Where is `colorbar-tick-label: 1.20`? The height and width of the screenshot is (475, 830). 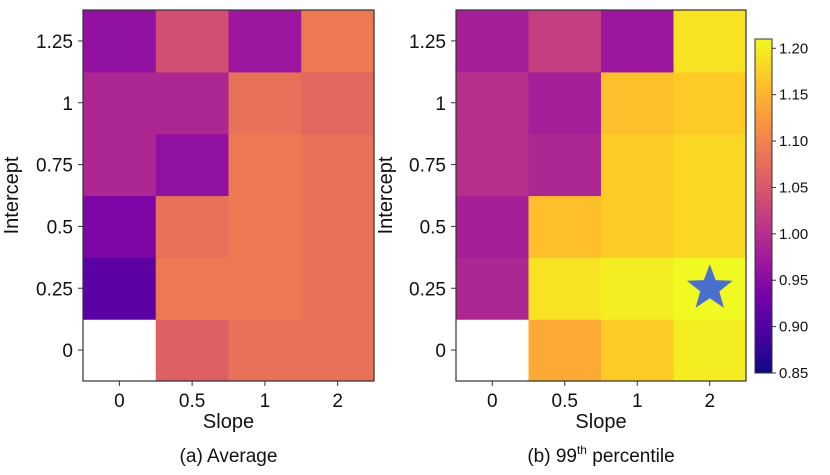
colorbar-tick-label: 1.20 is located at coordinates (793, 48).